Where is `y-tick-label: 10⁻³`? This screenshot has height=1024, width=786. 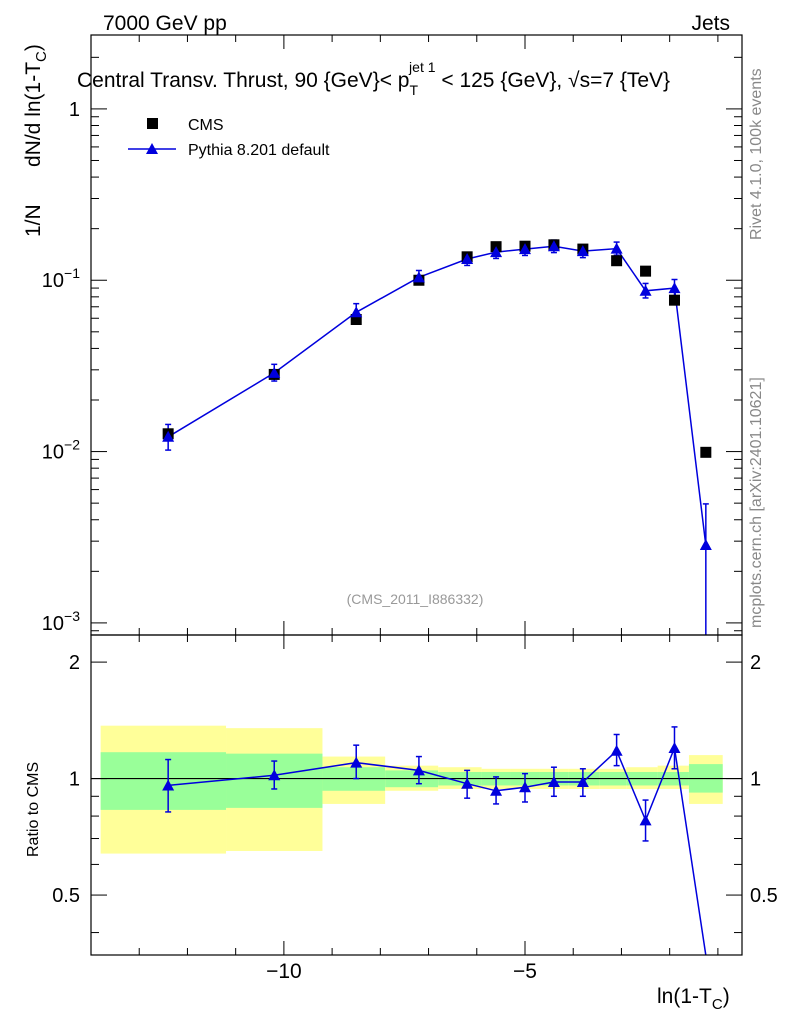 y-tick-label: 10⁻³ is located at coordinates (61, 621).